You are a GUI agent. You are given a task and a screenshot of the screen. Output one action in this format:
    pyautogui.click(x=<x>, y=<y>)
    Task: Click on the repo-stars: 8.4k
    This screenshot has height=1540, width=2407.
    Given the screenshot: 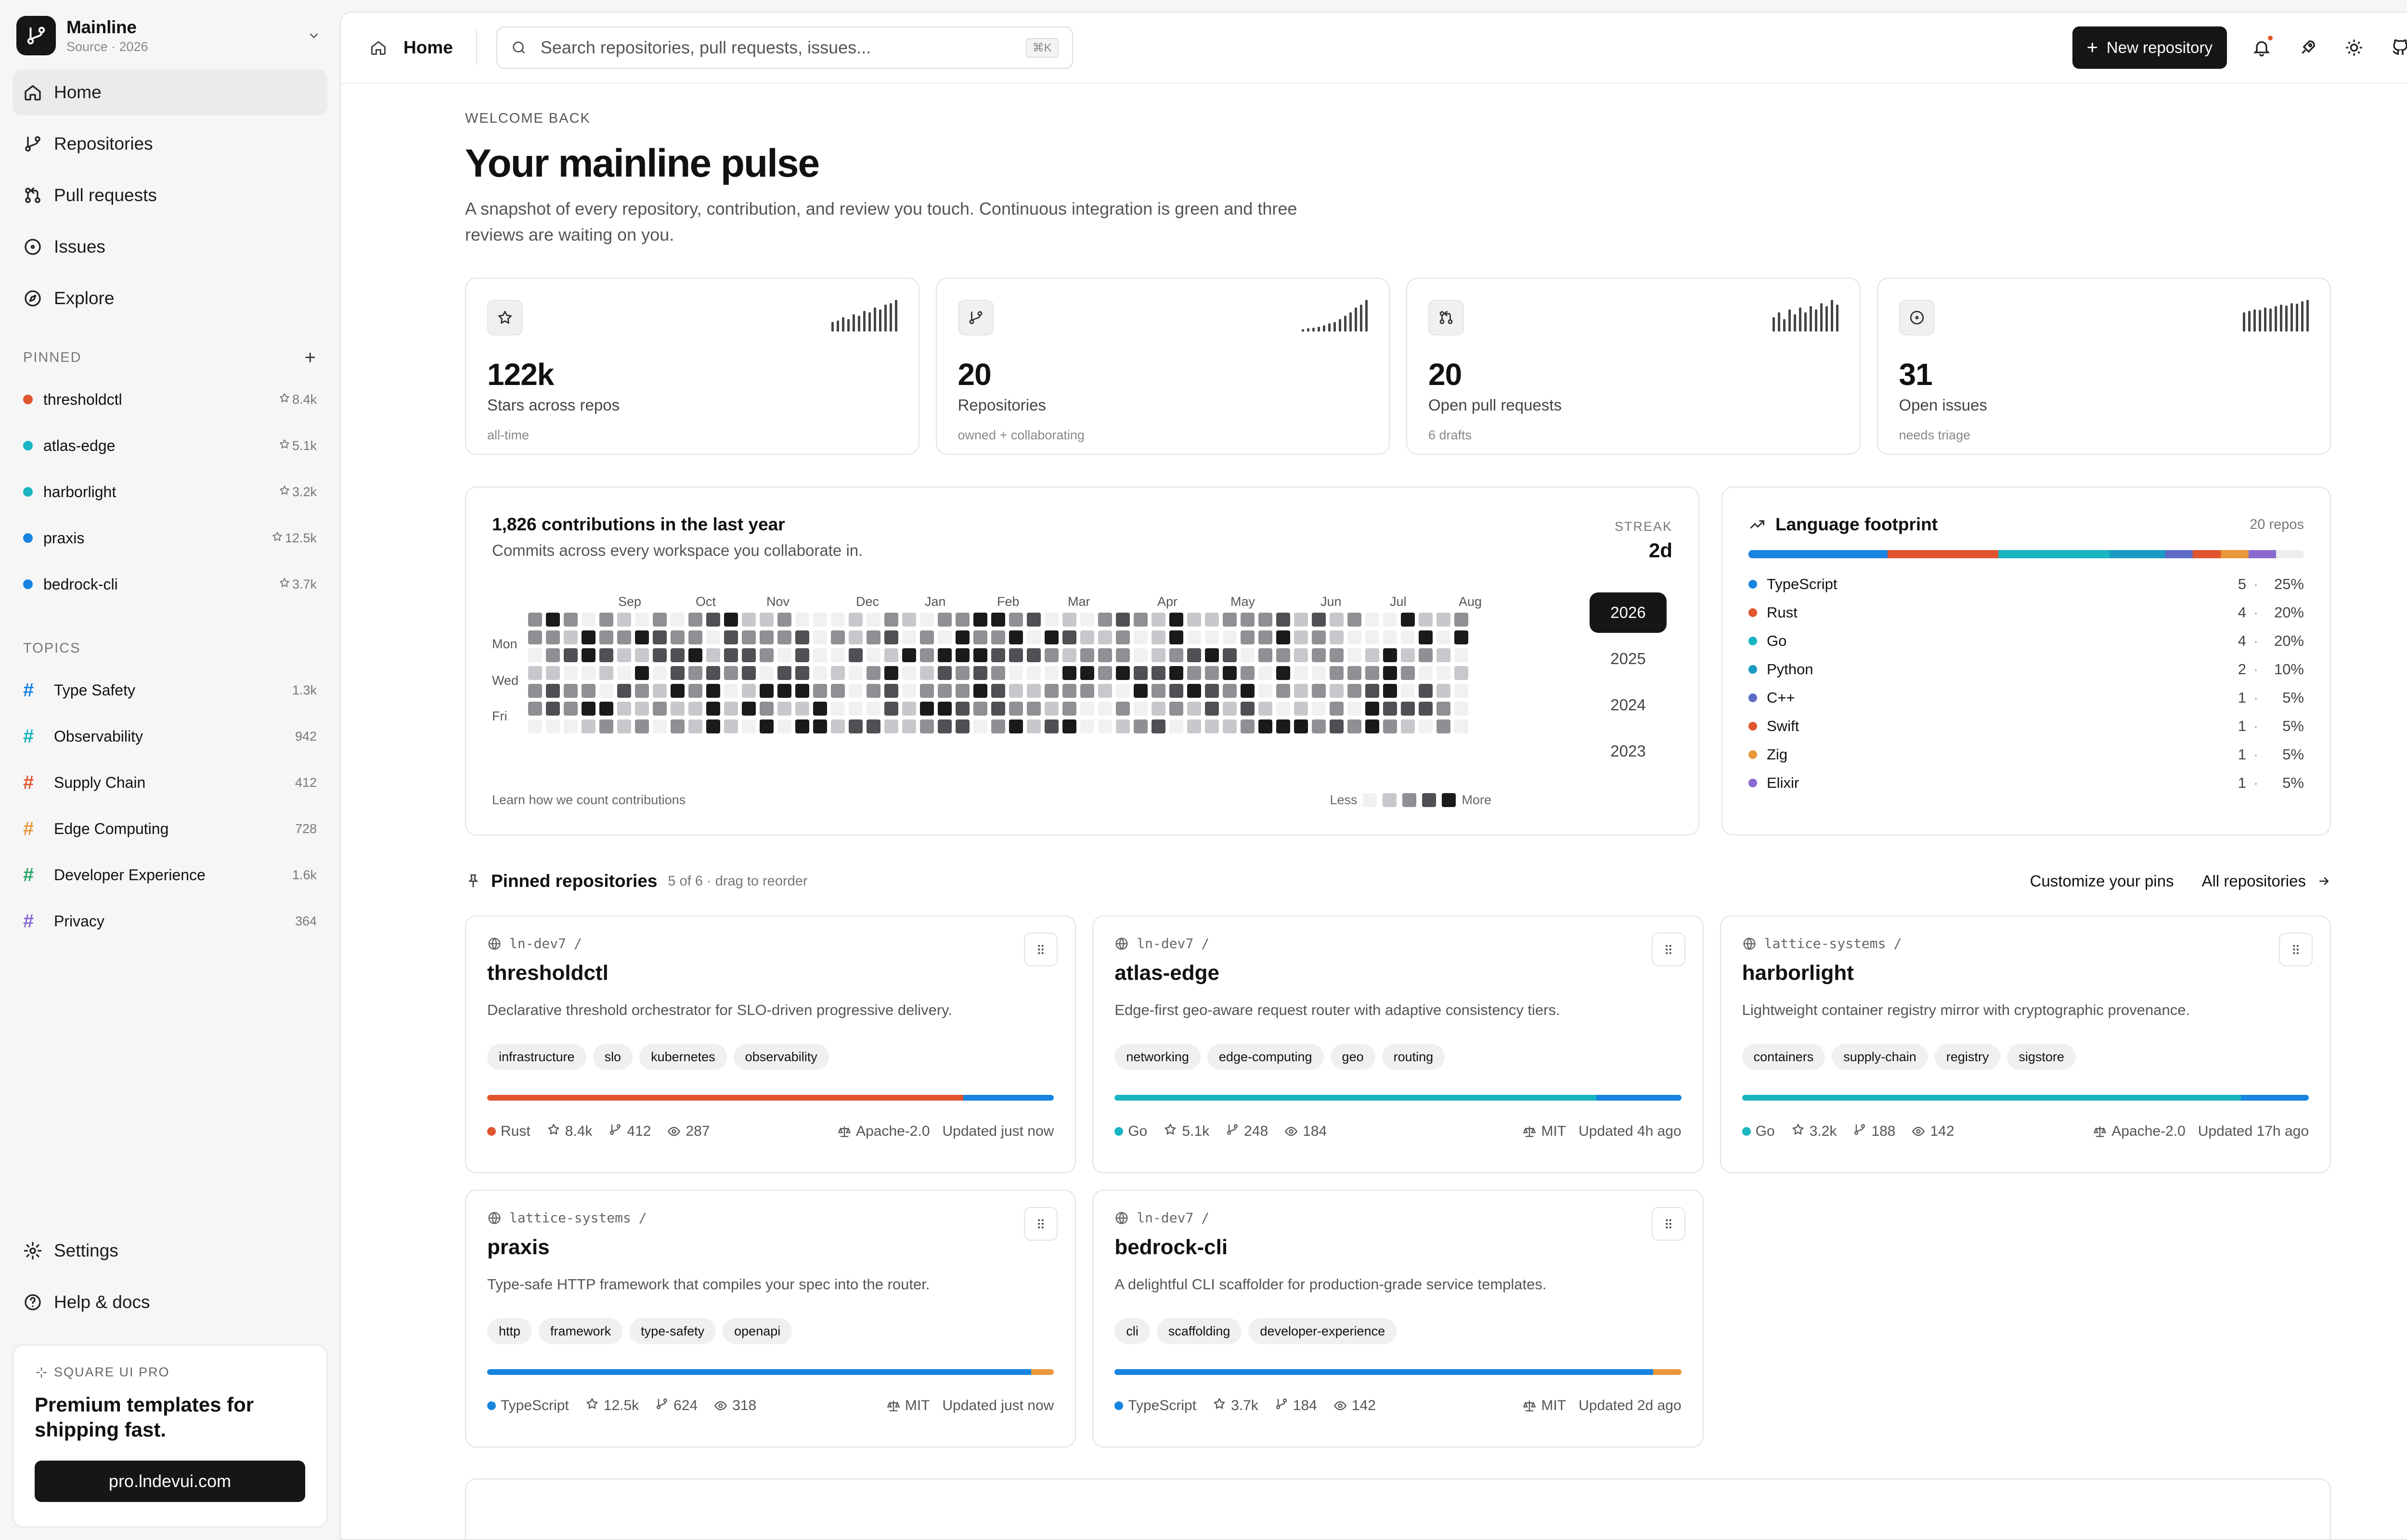 What is the action you would take?
    pyautogui.click(x=569, y=1131)
    